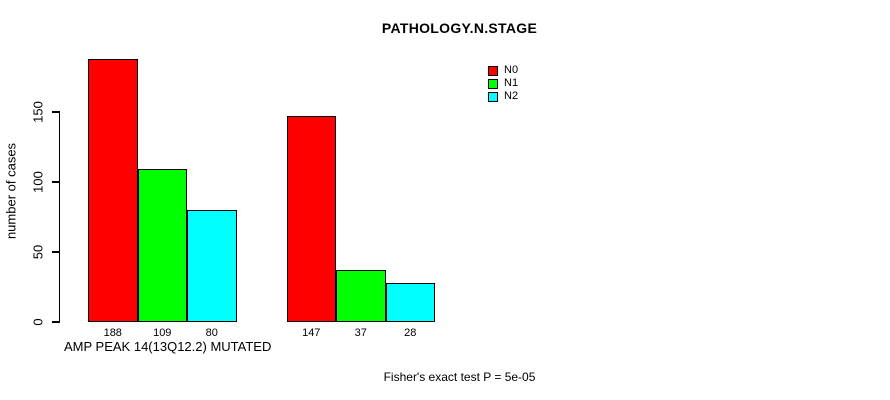 The image size is (890, 400). What do you see at coordinates (37, 112) in the screenshot?
I see `y-tick-label: 150` at bounding box center [37, 112].